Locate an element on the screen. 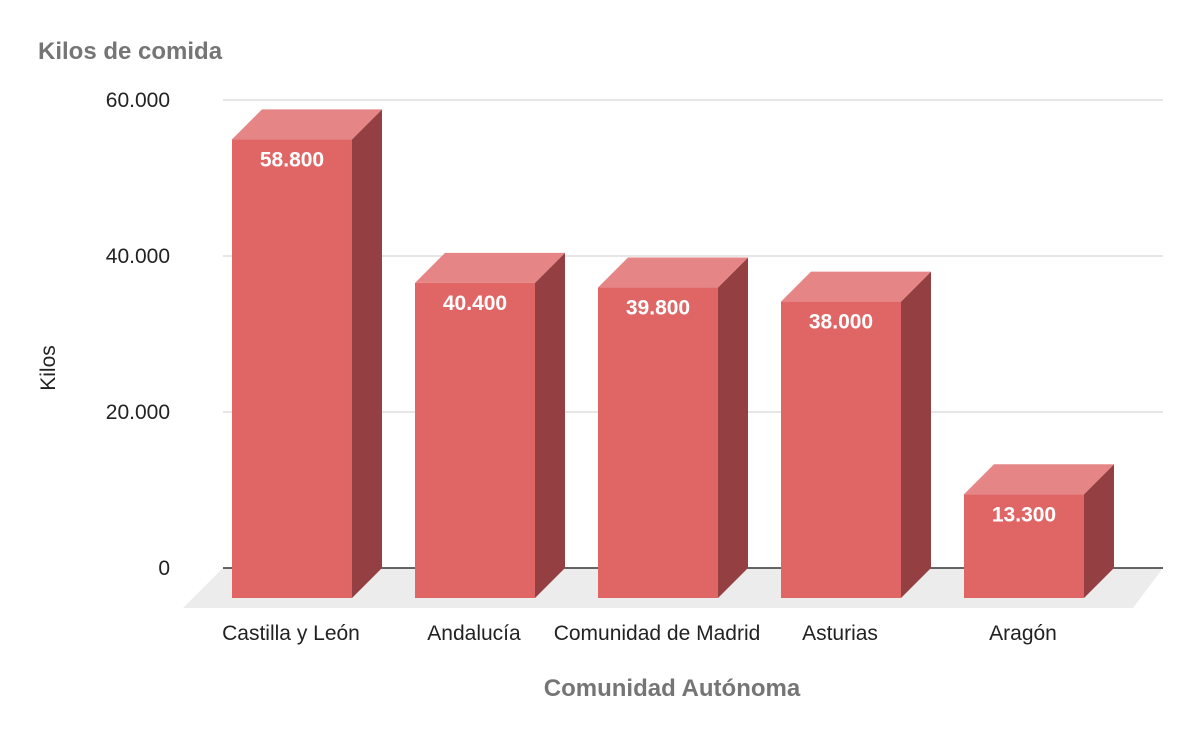 The image size is (1200, 742). bar-value-label: 38.000 is located at coordinates (841, 322).